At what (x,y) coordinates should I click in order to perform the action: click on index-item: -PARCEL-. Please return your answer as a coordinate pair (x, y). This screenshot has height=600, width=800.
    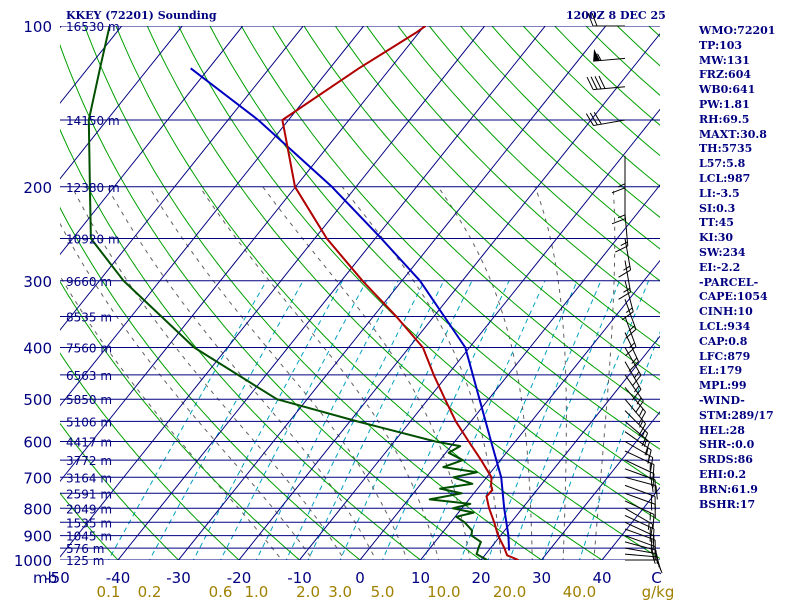
    Looking at the image, I should click on (729, 282).